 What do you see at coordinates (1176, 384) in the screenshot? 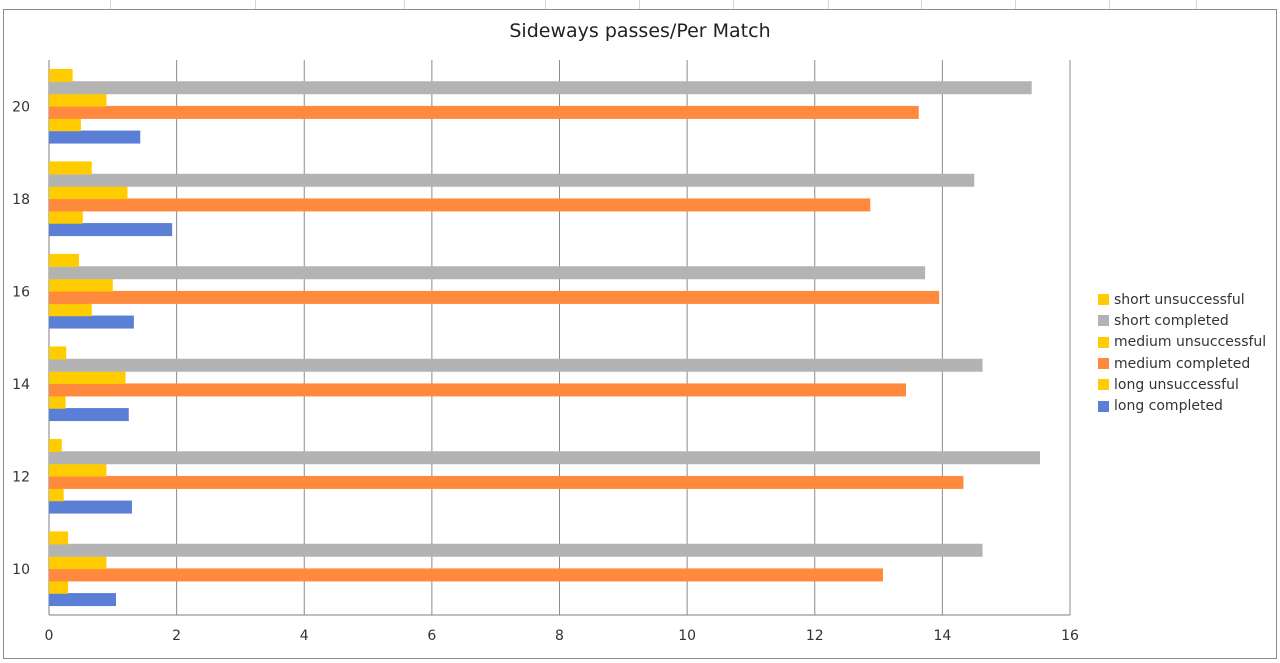
I see `legend-label: long unsuccessful` at bounding box center [1176, 384].